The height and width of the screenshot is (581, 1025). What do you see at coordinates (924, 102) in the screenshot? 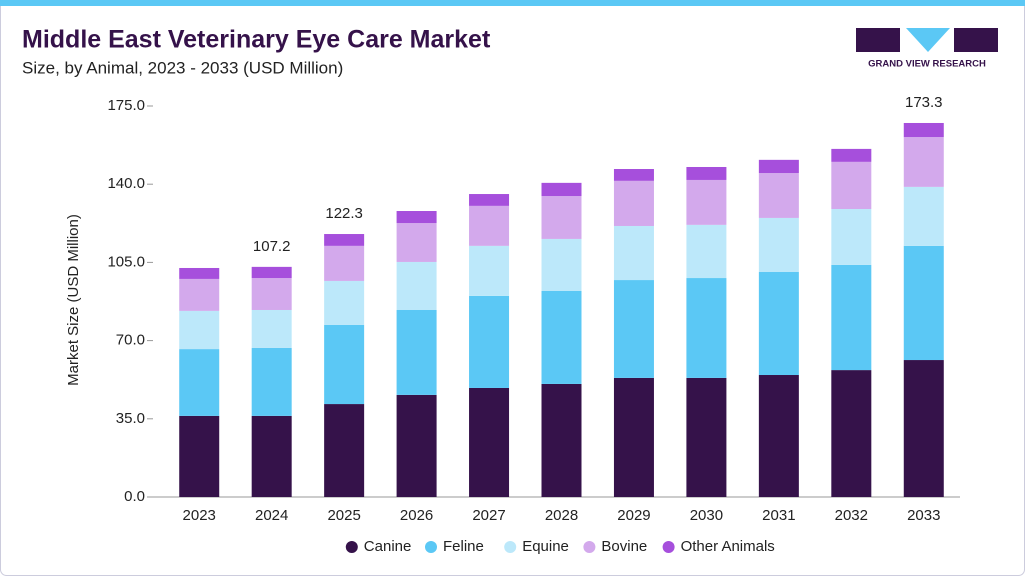
I see `total-label: 173.3` at bounding box center [924, 102].